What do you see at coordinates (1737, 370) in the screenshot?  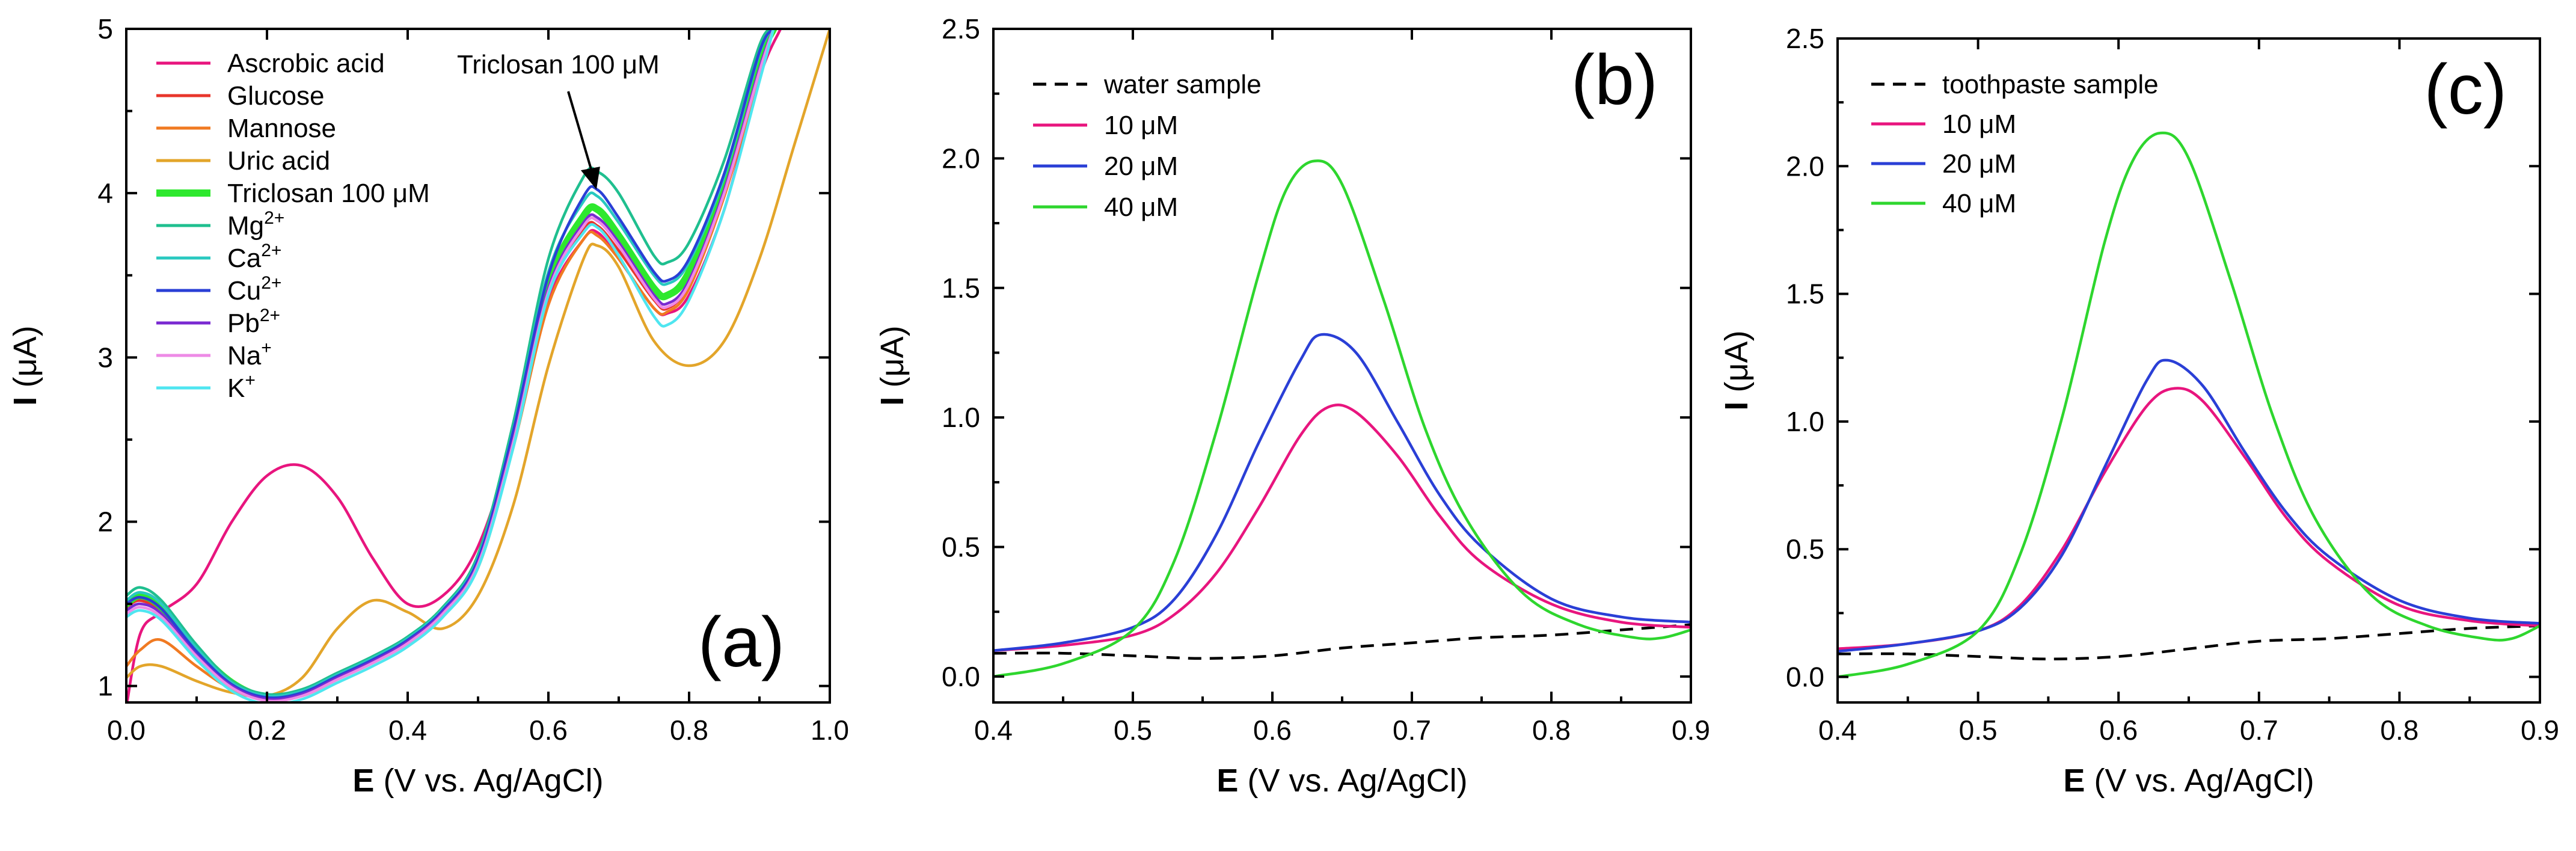 I see `y-axis-label: I (μA)` at bounding box center [1737, 370].